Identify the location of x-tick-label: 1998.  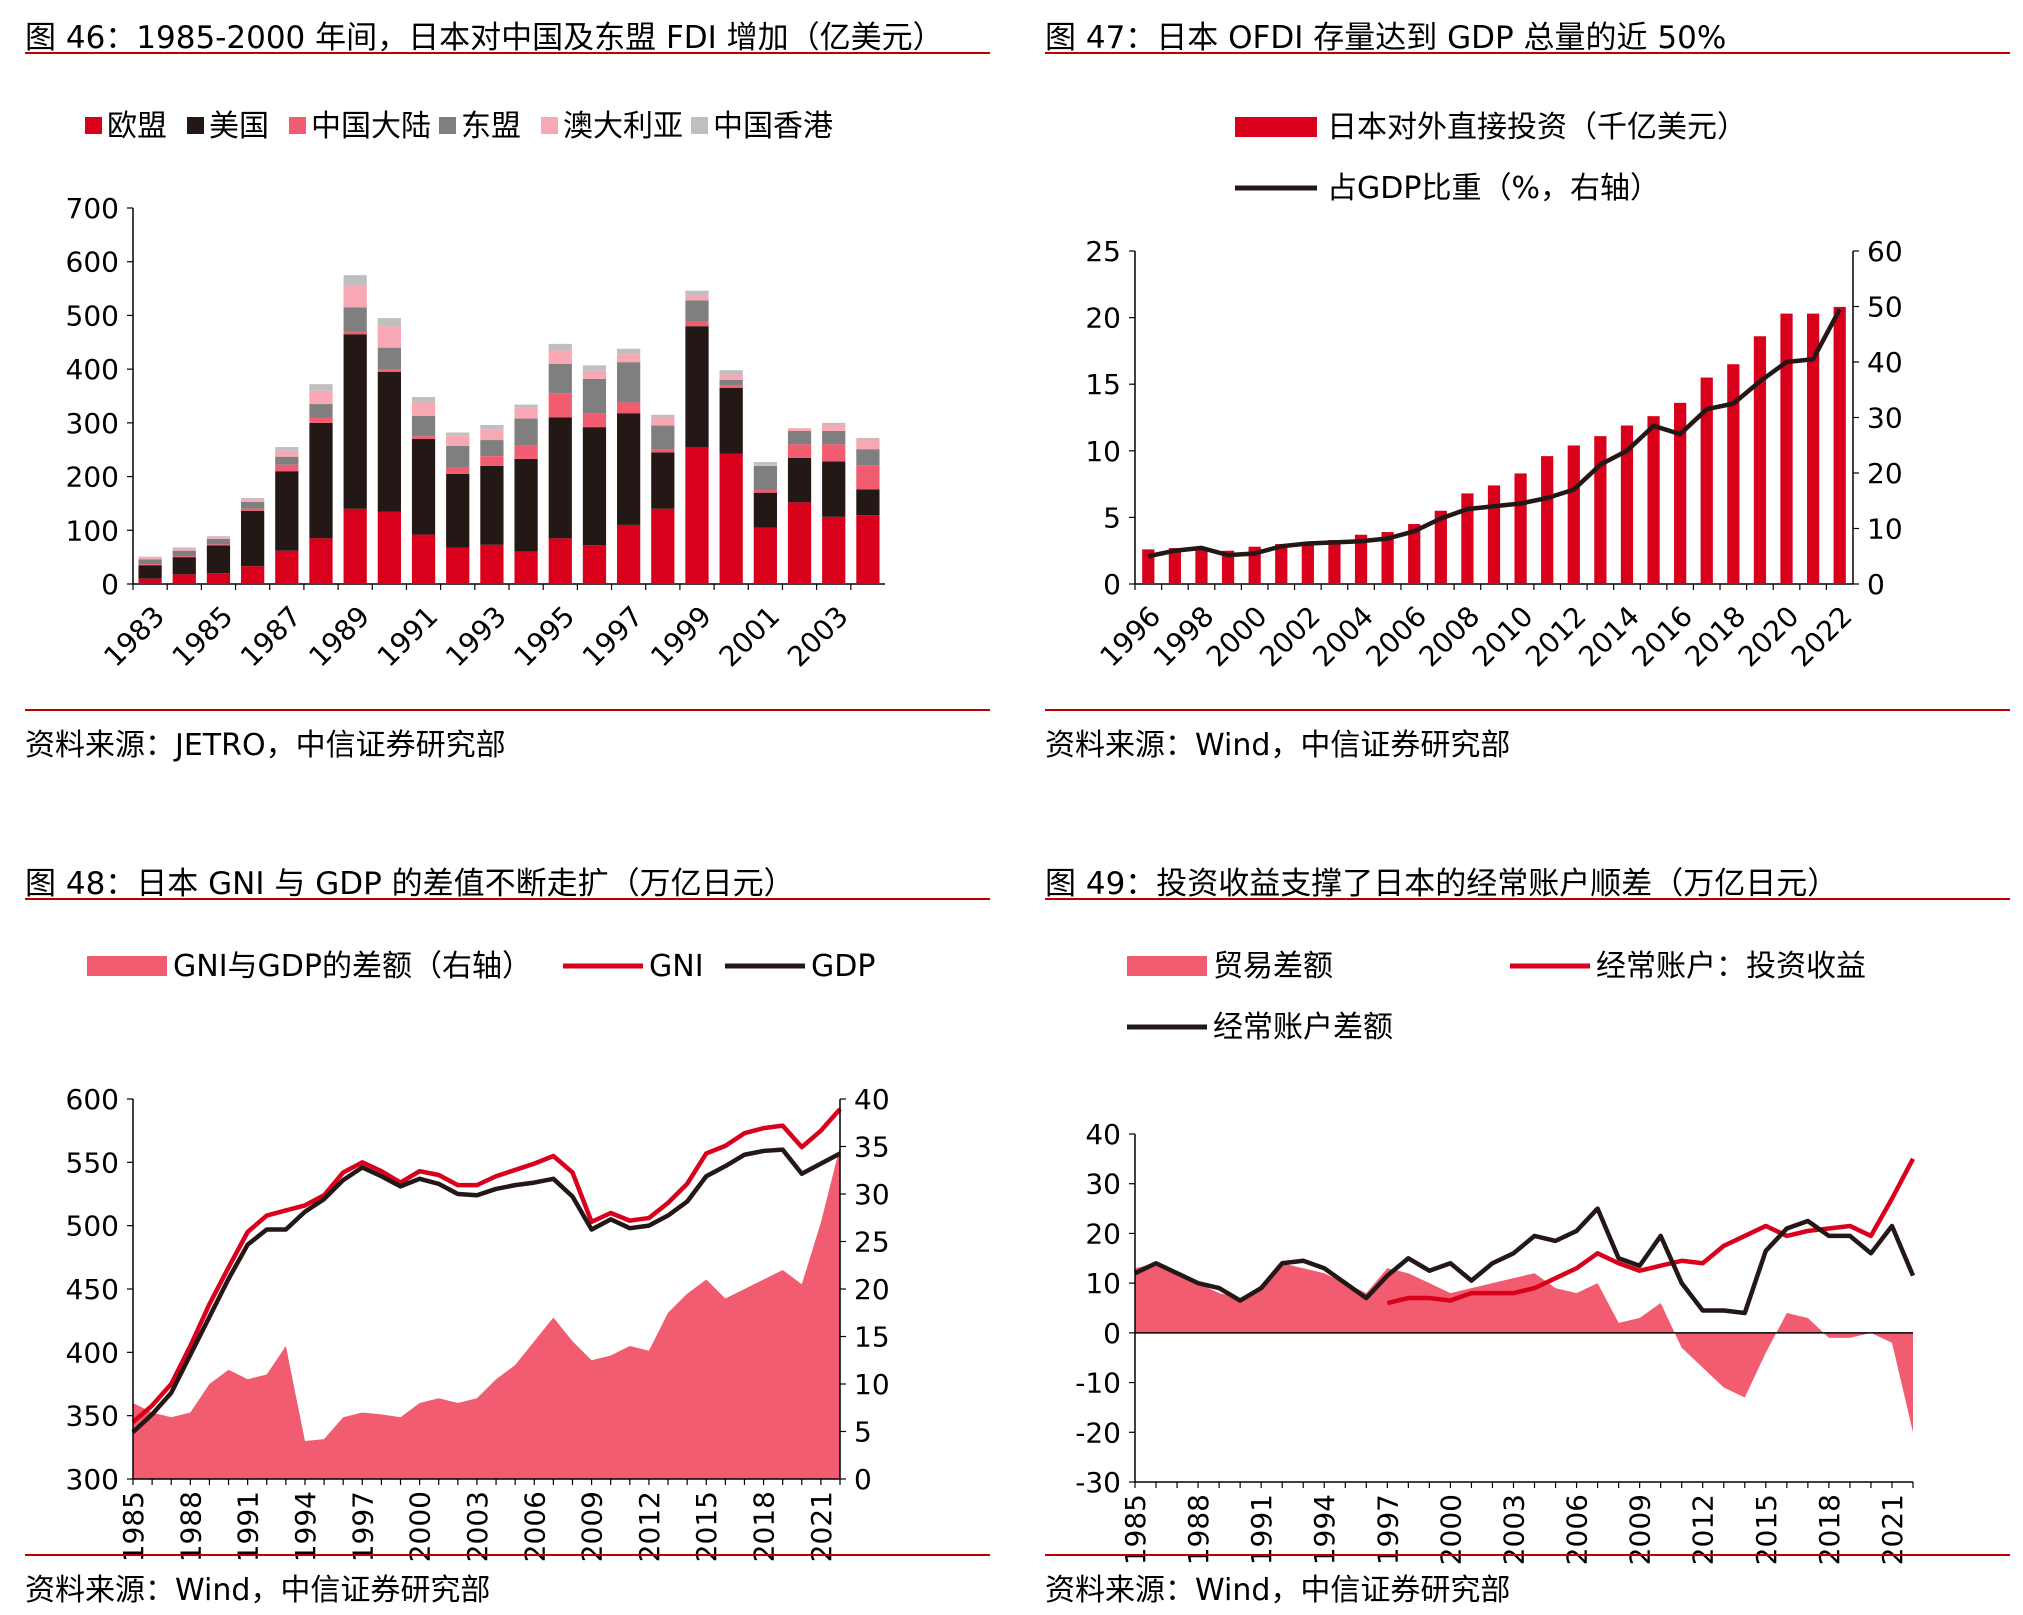
(1184, 637).